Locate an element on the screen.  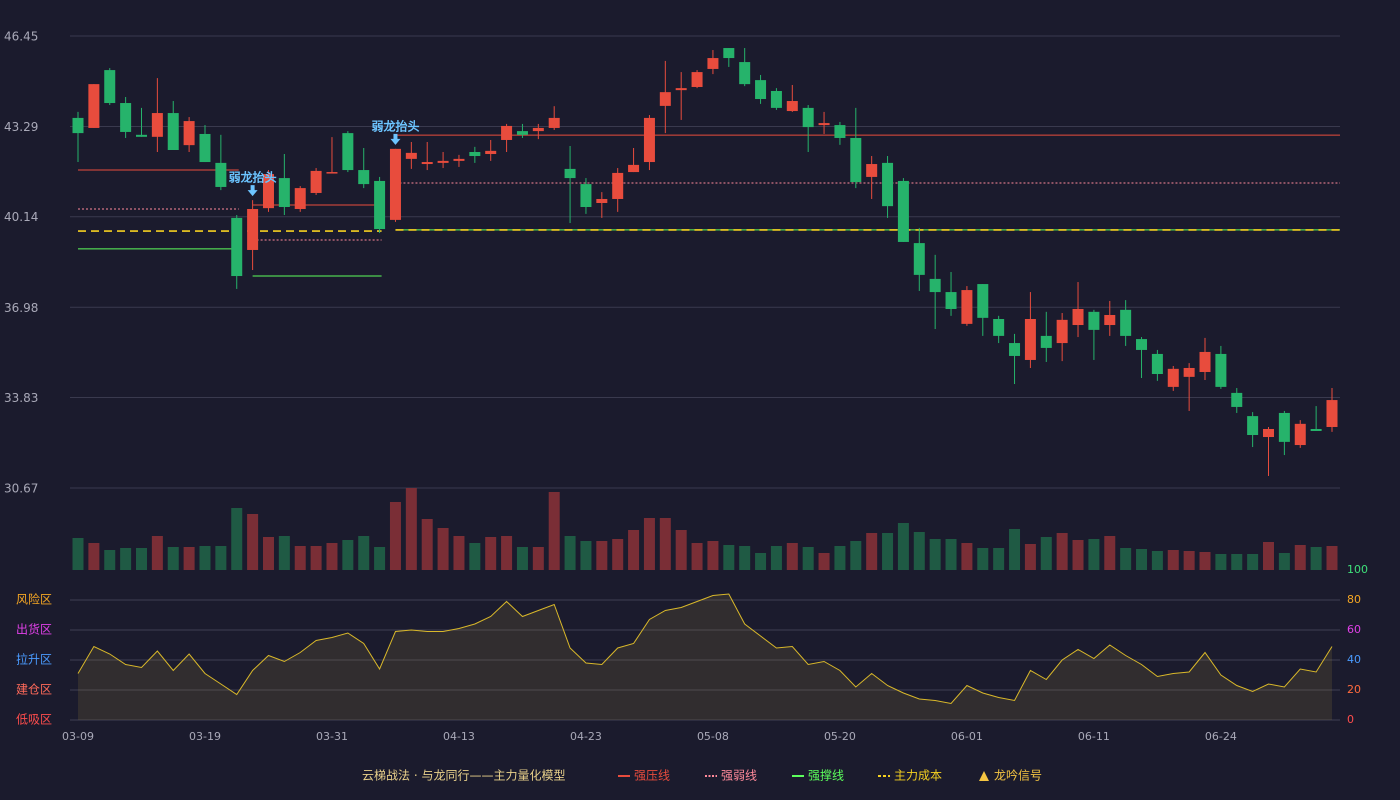
x-tick-label: 05-08 is located at coordinates (713, 736).